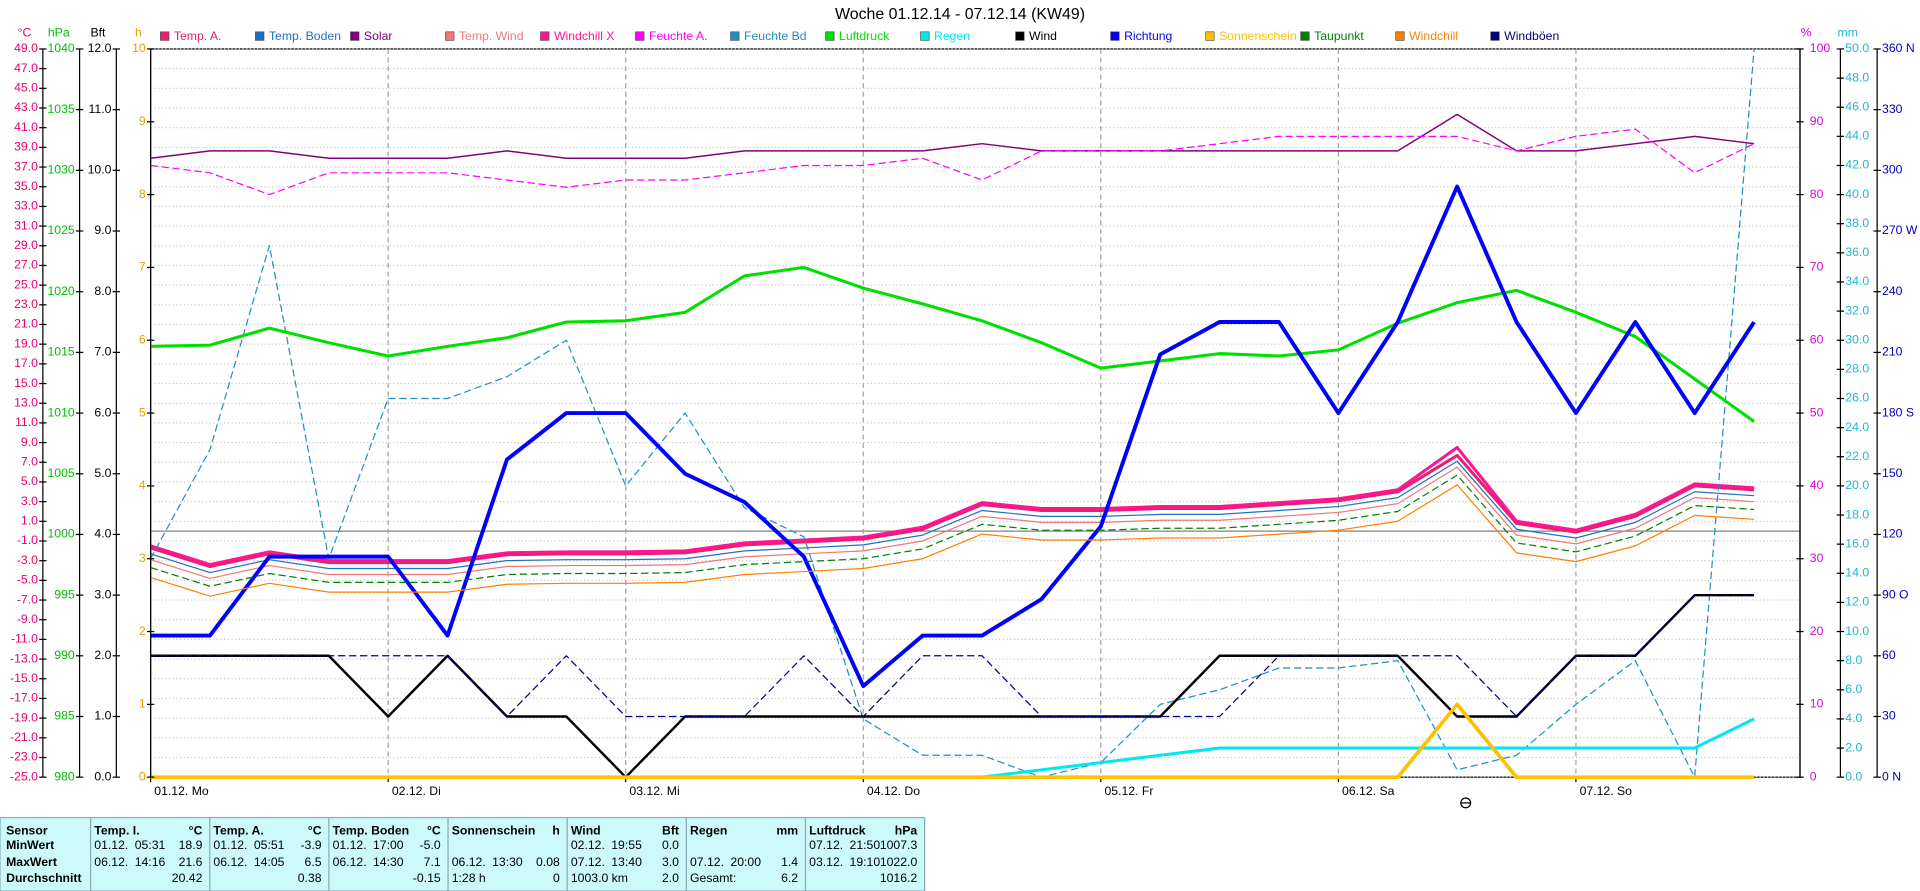 The height and width of the screenshot is (891, 1920). I want to click on table-cell: 0.0, so click(670, 845).